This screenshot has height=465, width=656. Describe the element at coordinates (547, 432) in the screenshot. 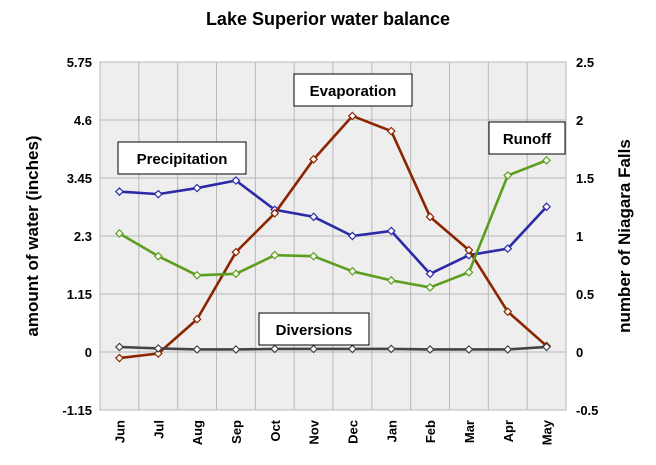

I see `x-tick-label: May` at that location.